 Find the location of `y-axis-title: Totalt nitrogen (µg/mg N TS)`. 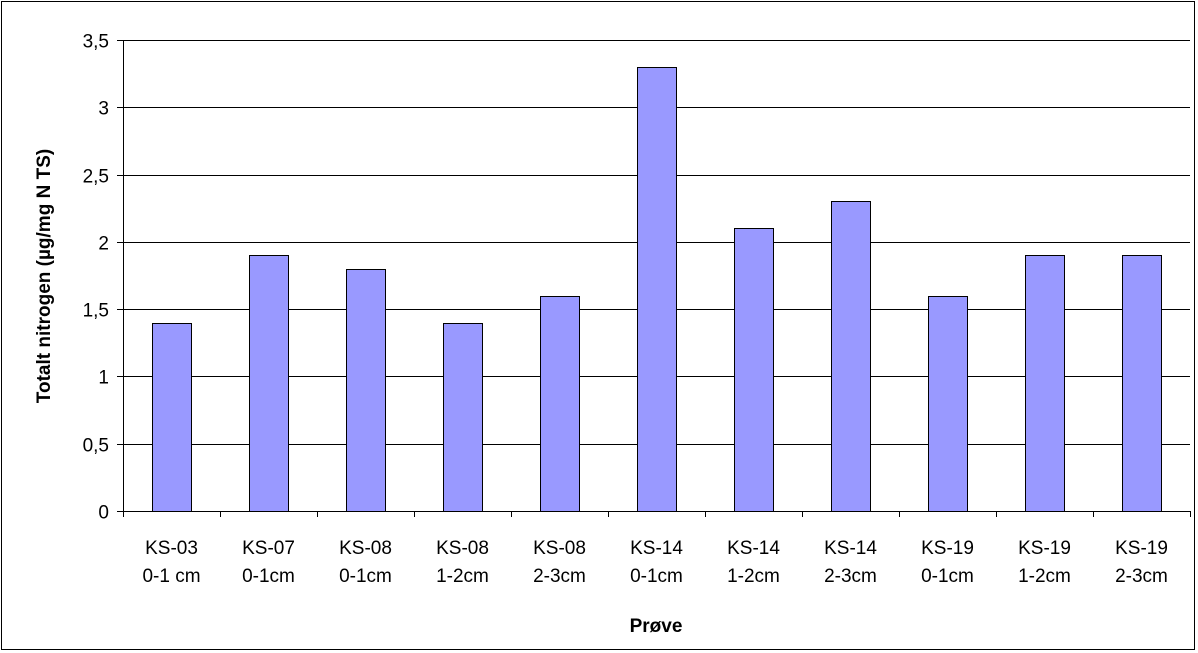

y-axis-title: Totalt nitrogen (µg/mg N TS) is located at coordinates (44, 276).